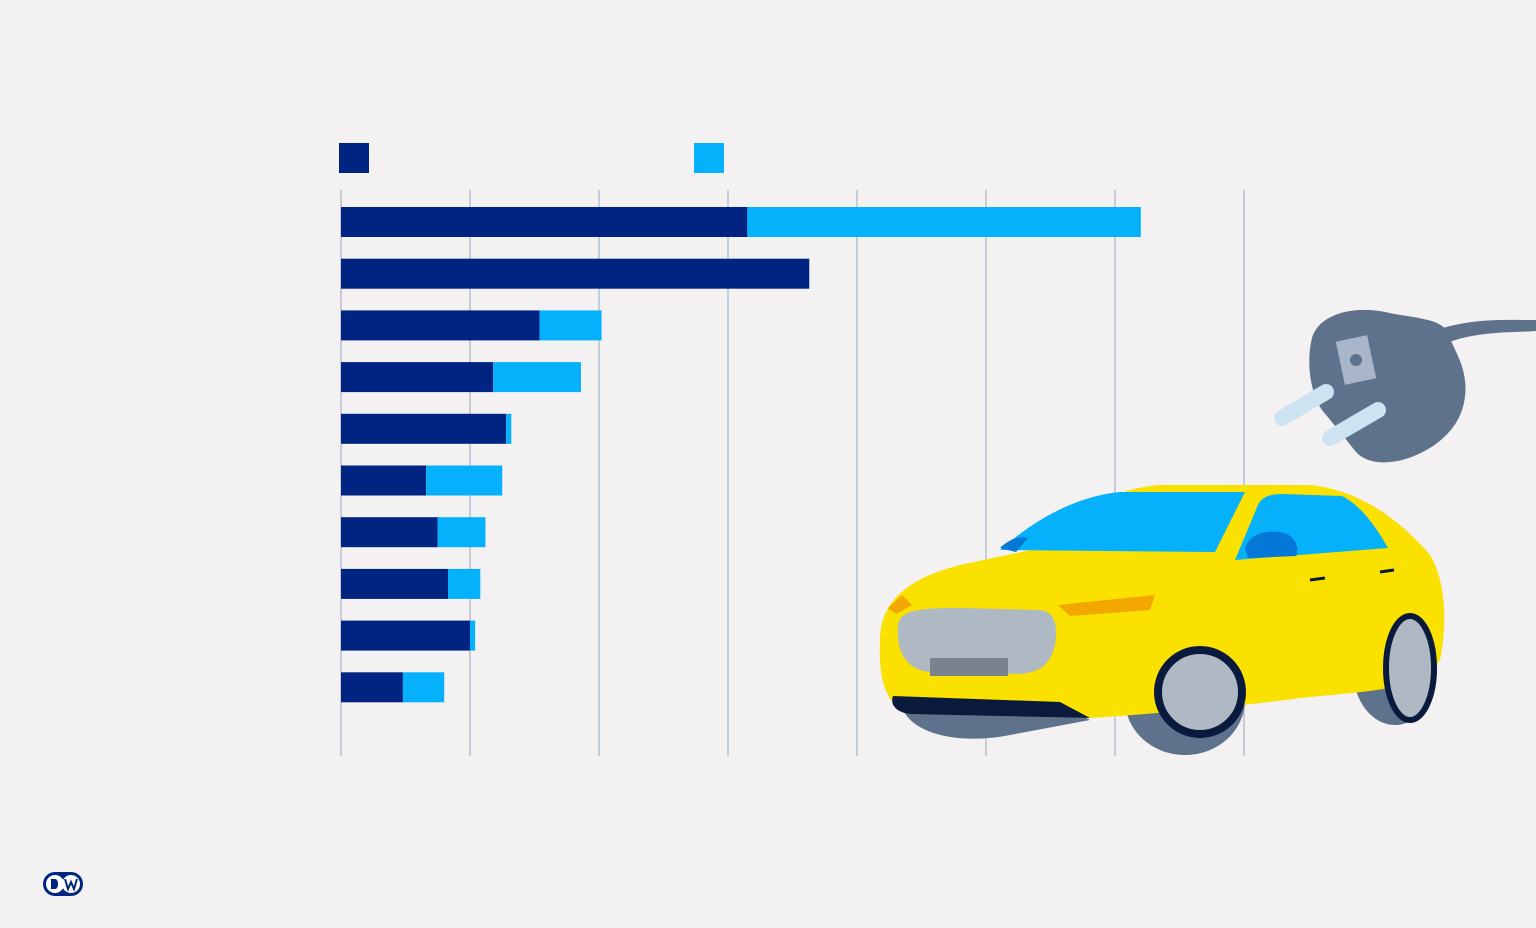 The height and width of the screenshot is (928, 1536). I want to click on legend-swatch-light, so click(709, 158).